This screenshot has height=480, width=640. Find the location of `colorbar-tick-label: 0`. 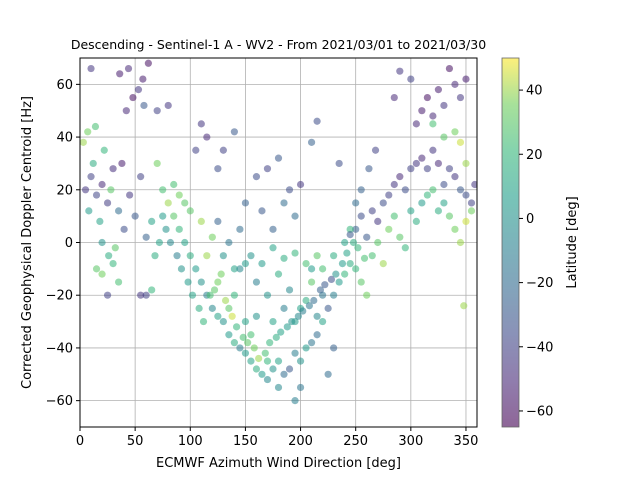

colorbar-tick-label: 0 is located at coordinates (530, 219).